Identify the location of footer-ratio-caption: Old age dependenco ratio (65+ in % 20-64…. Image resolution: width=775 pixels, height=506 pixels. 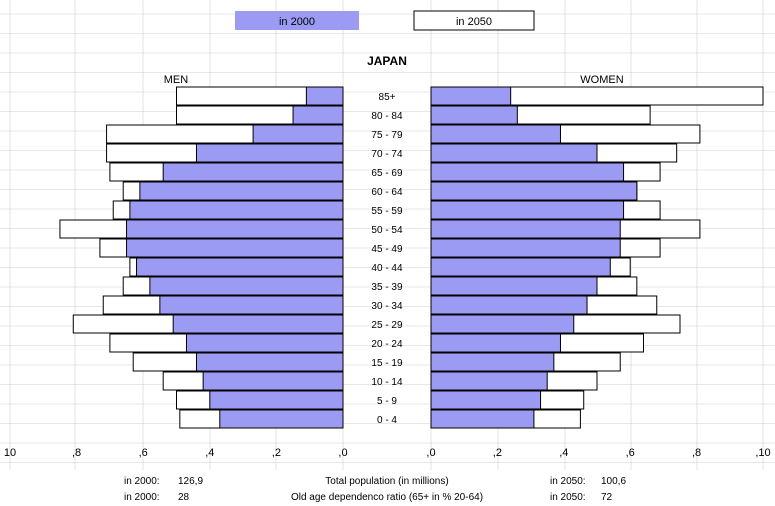
(387, 497).